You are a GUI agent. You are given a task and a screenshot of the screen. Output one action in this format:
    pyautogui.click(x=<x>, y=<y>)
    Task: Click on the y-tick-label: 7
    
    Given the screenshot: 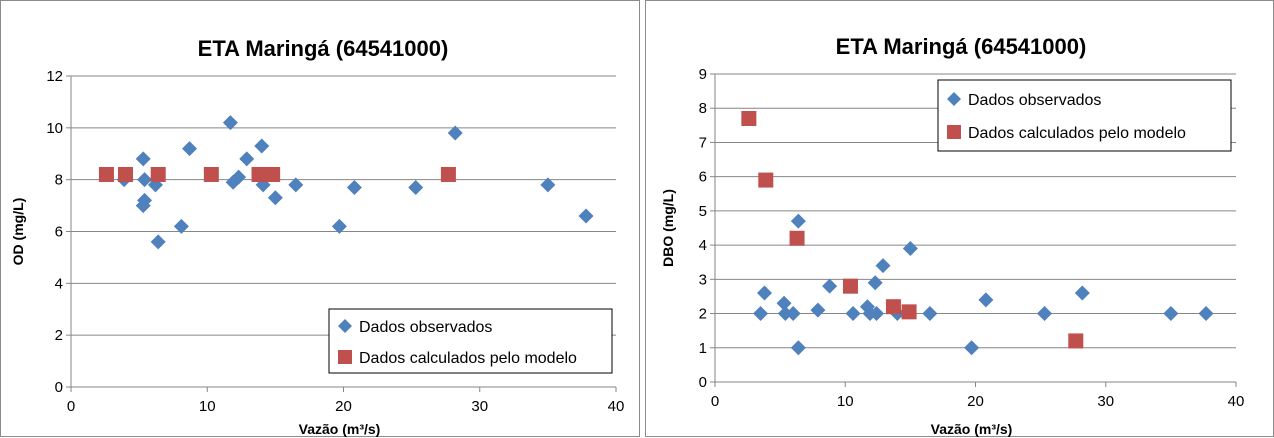 What is the action you would take?
    pyautogui.click(x=703, y=142)
    